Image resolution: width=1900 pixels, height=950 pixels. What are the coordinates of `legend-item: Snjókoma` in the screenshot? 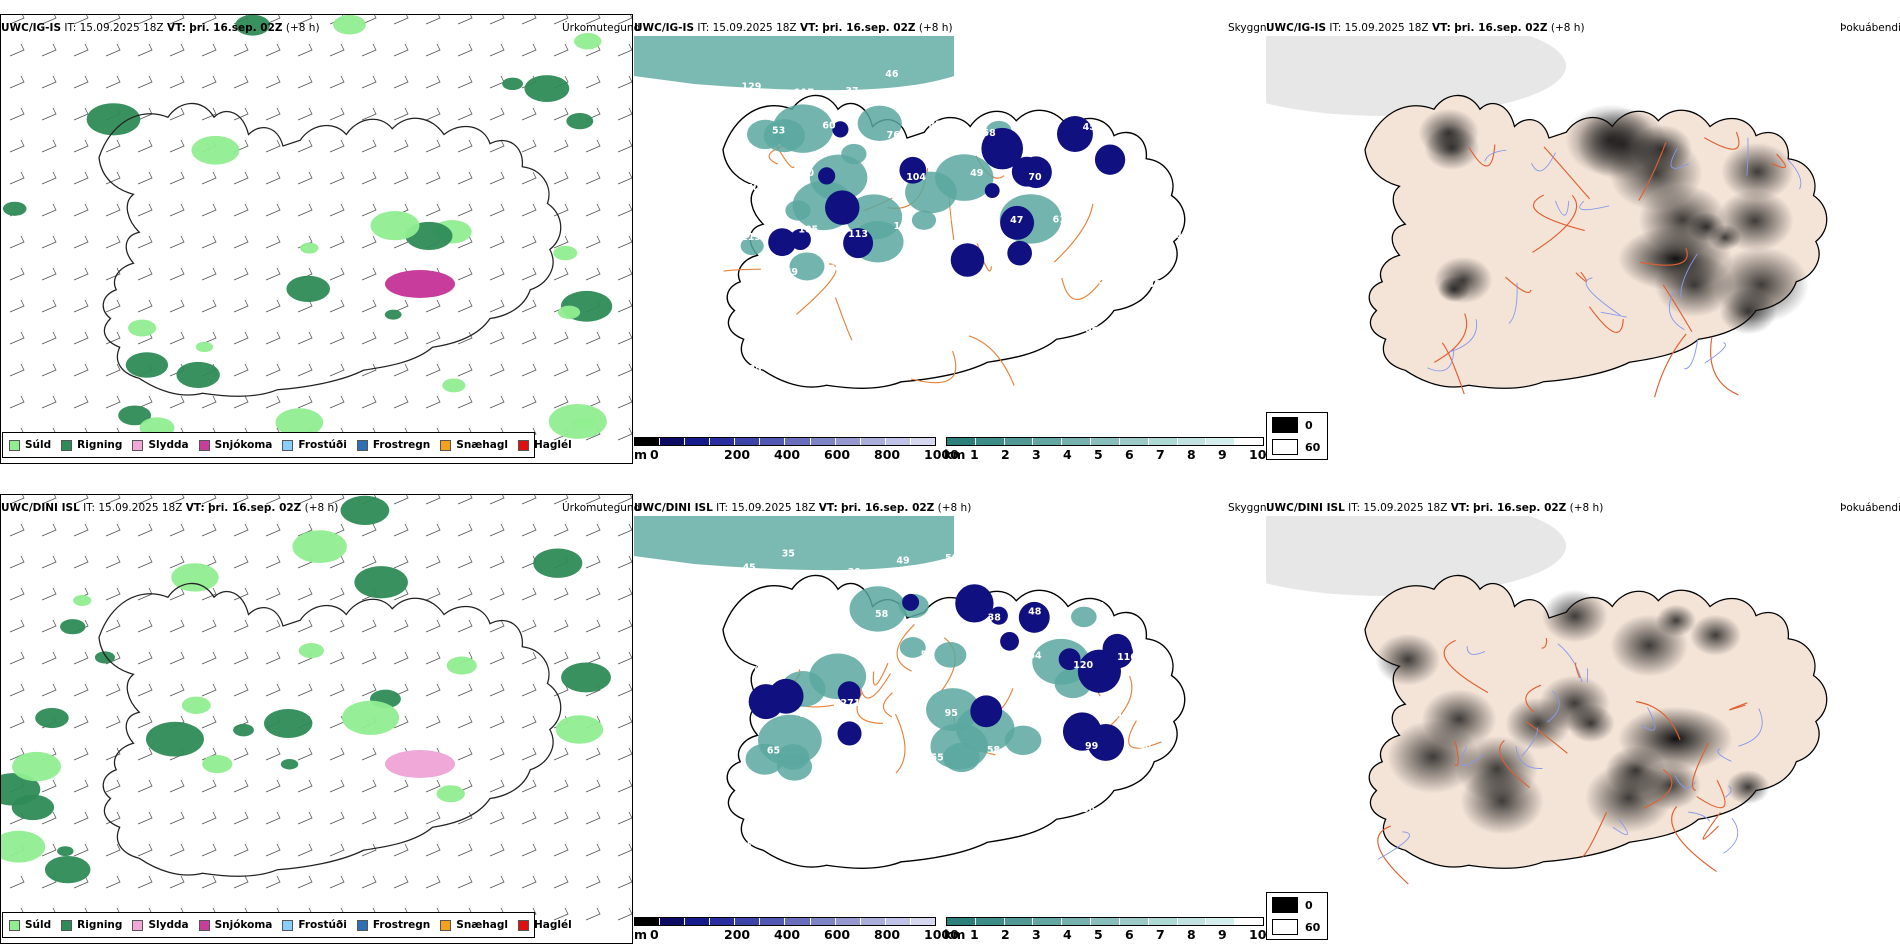 It's located at (235, 925).